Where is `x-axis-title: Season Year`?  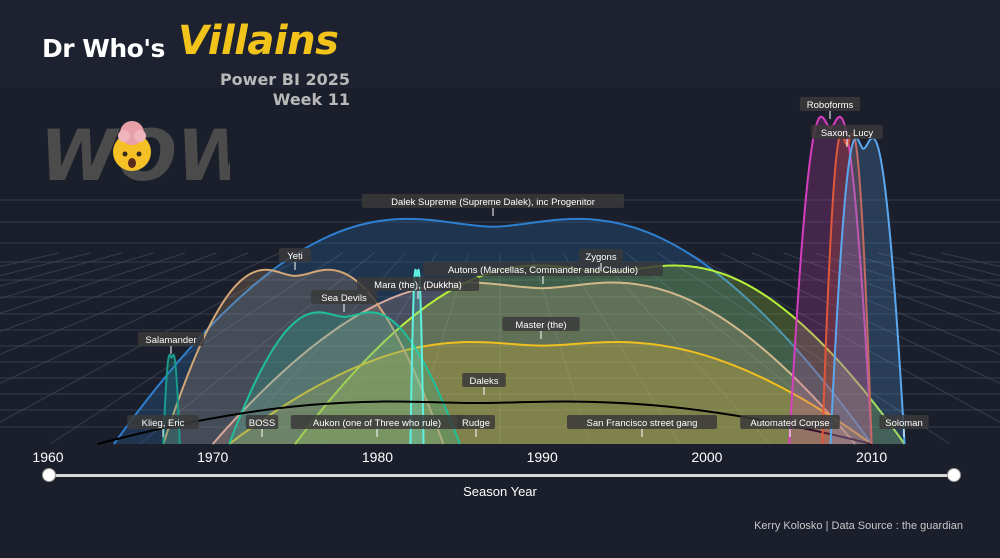
x-axis-title: Season Year is located at coordinates (500, 491).